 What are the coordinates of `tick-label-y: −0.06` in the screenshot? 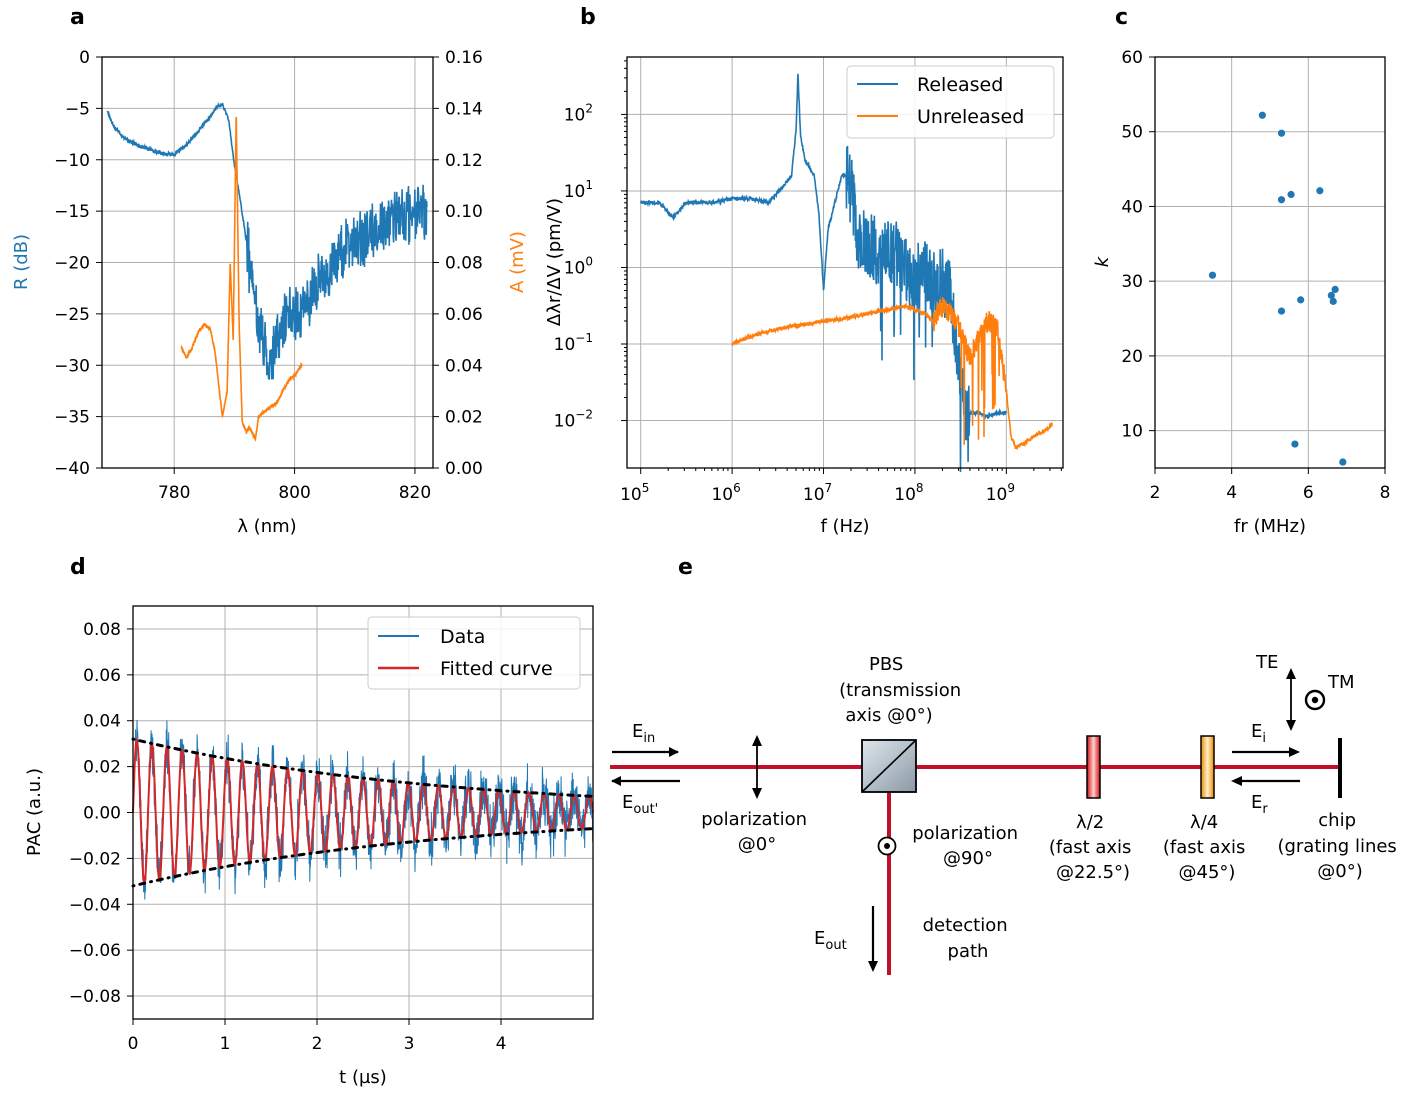 It's located at (95, 951).